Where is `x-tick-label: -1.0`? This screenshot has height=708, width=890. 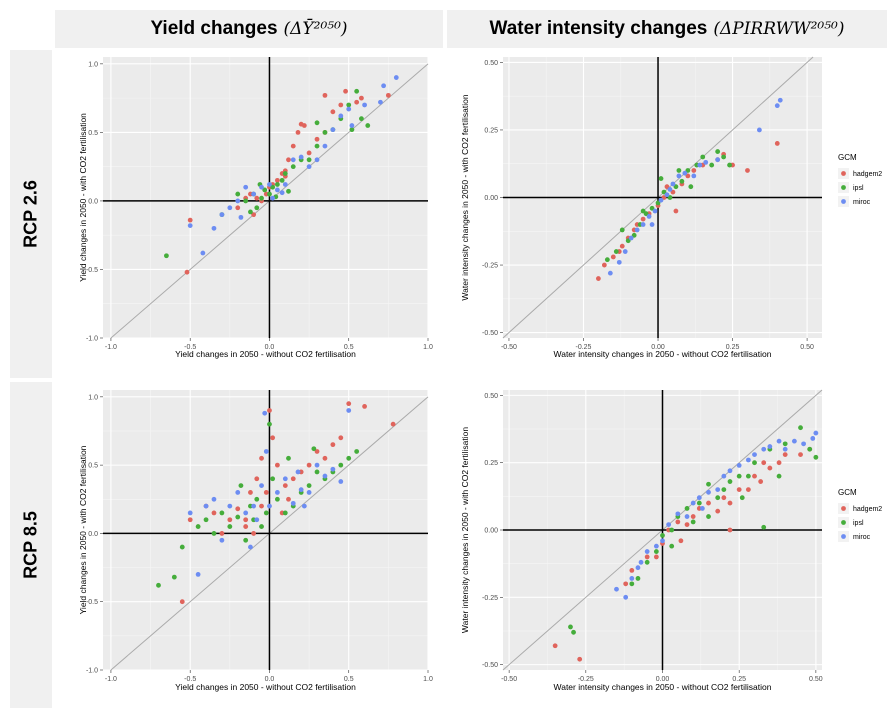 x-tick-label: -1.0 is located at coordinates (111, 347).